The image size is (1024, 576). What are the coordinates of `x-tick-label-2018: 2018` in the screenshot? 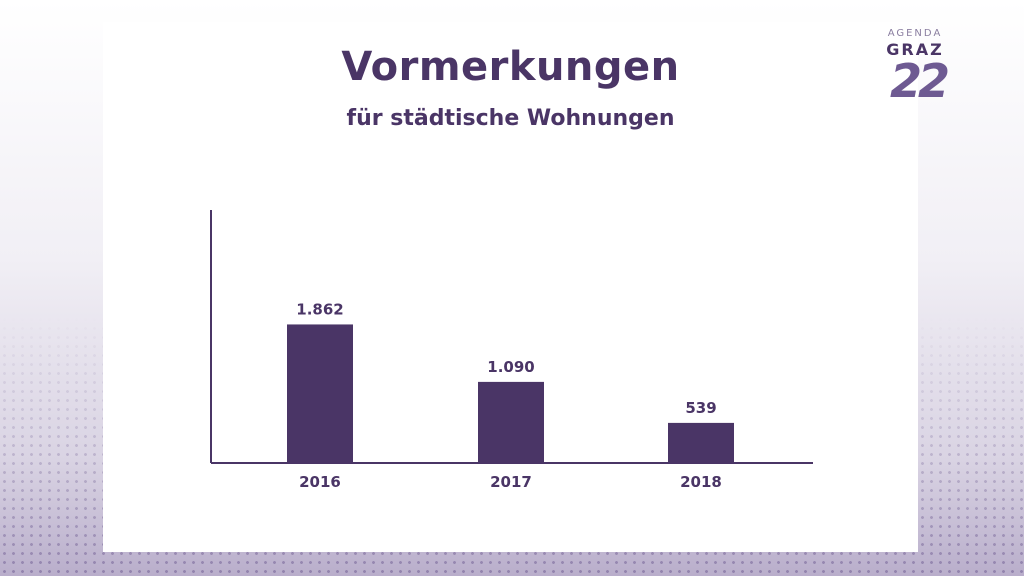 It's located at (701, 482).